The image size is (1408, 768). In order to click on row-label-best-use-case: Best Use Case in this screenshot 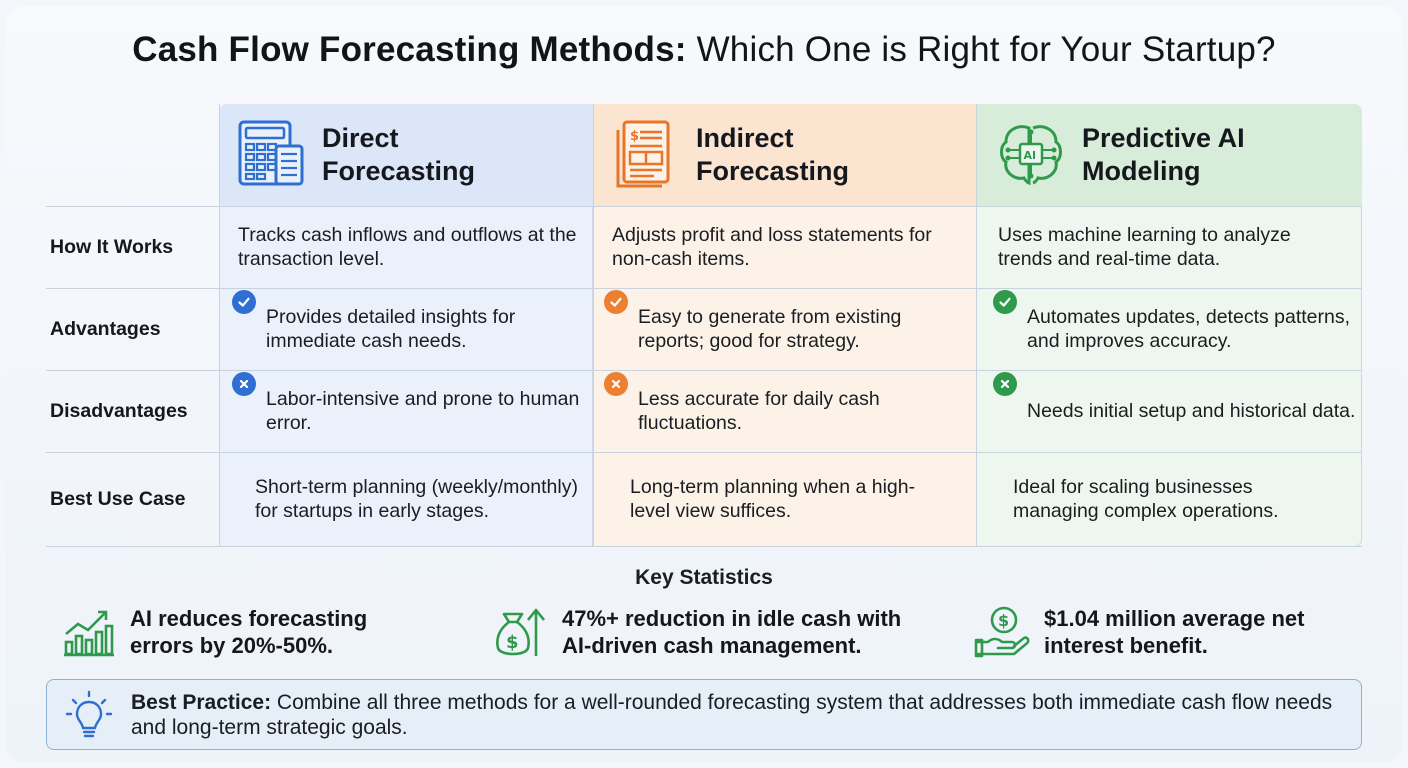, I will do `click(118, 498)`.